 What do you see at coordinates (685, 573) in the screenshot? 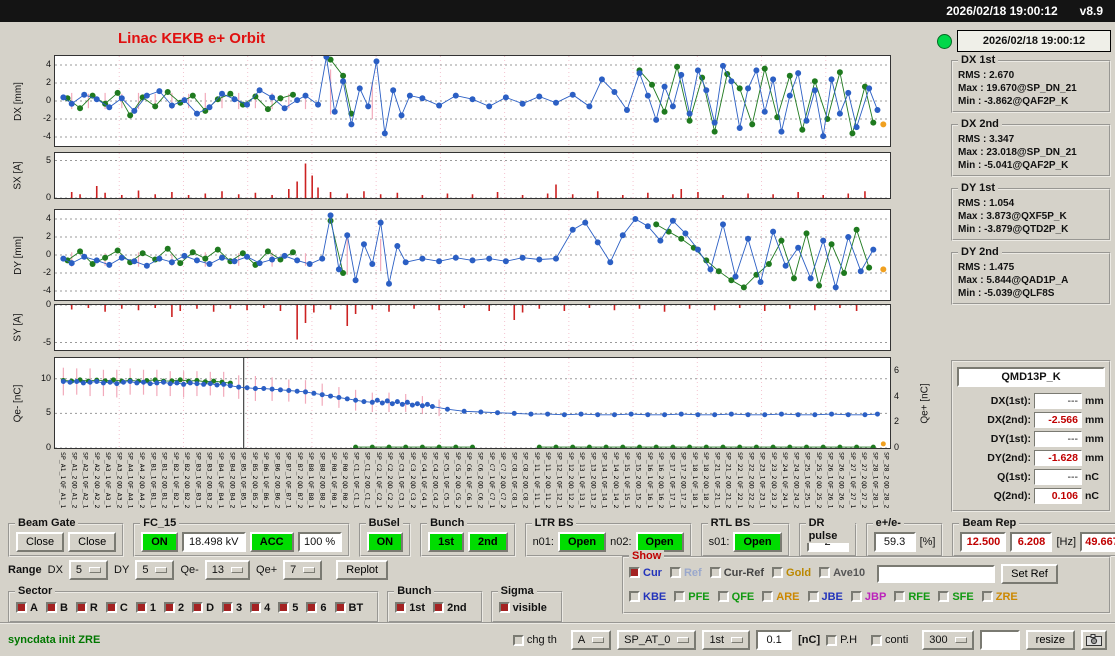
I see `show-ref: Ref` at bounding box center [685, 573].